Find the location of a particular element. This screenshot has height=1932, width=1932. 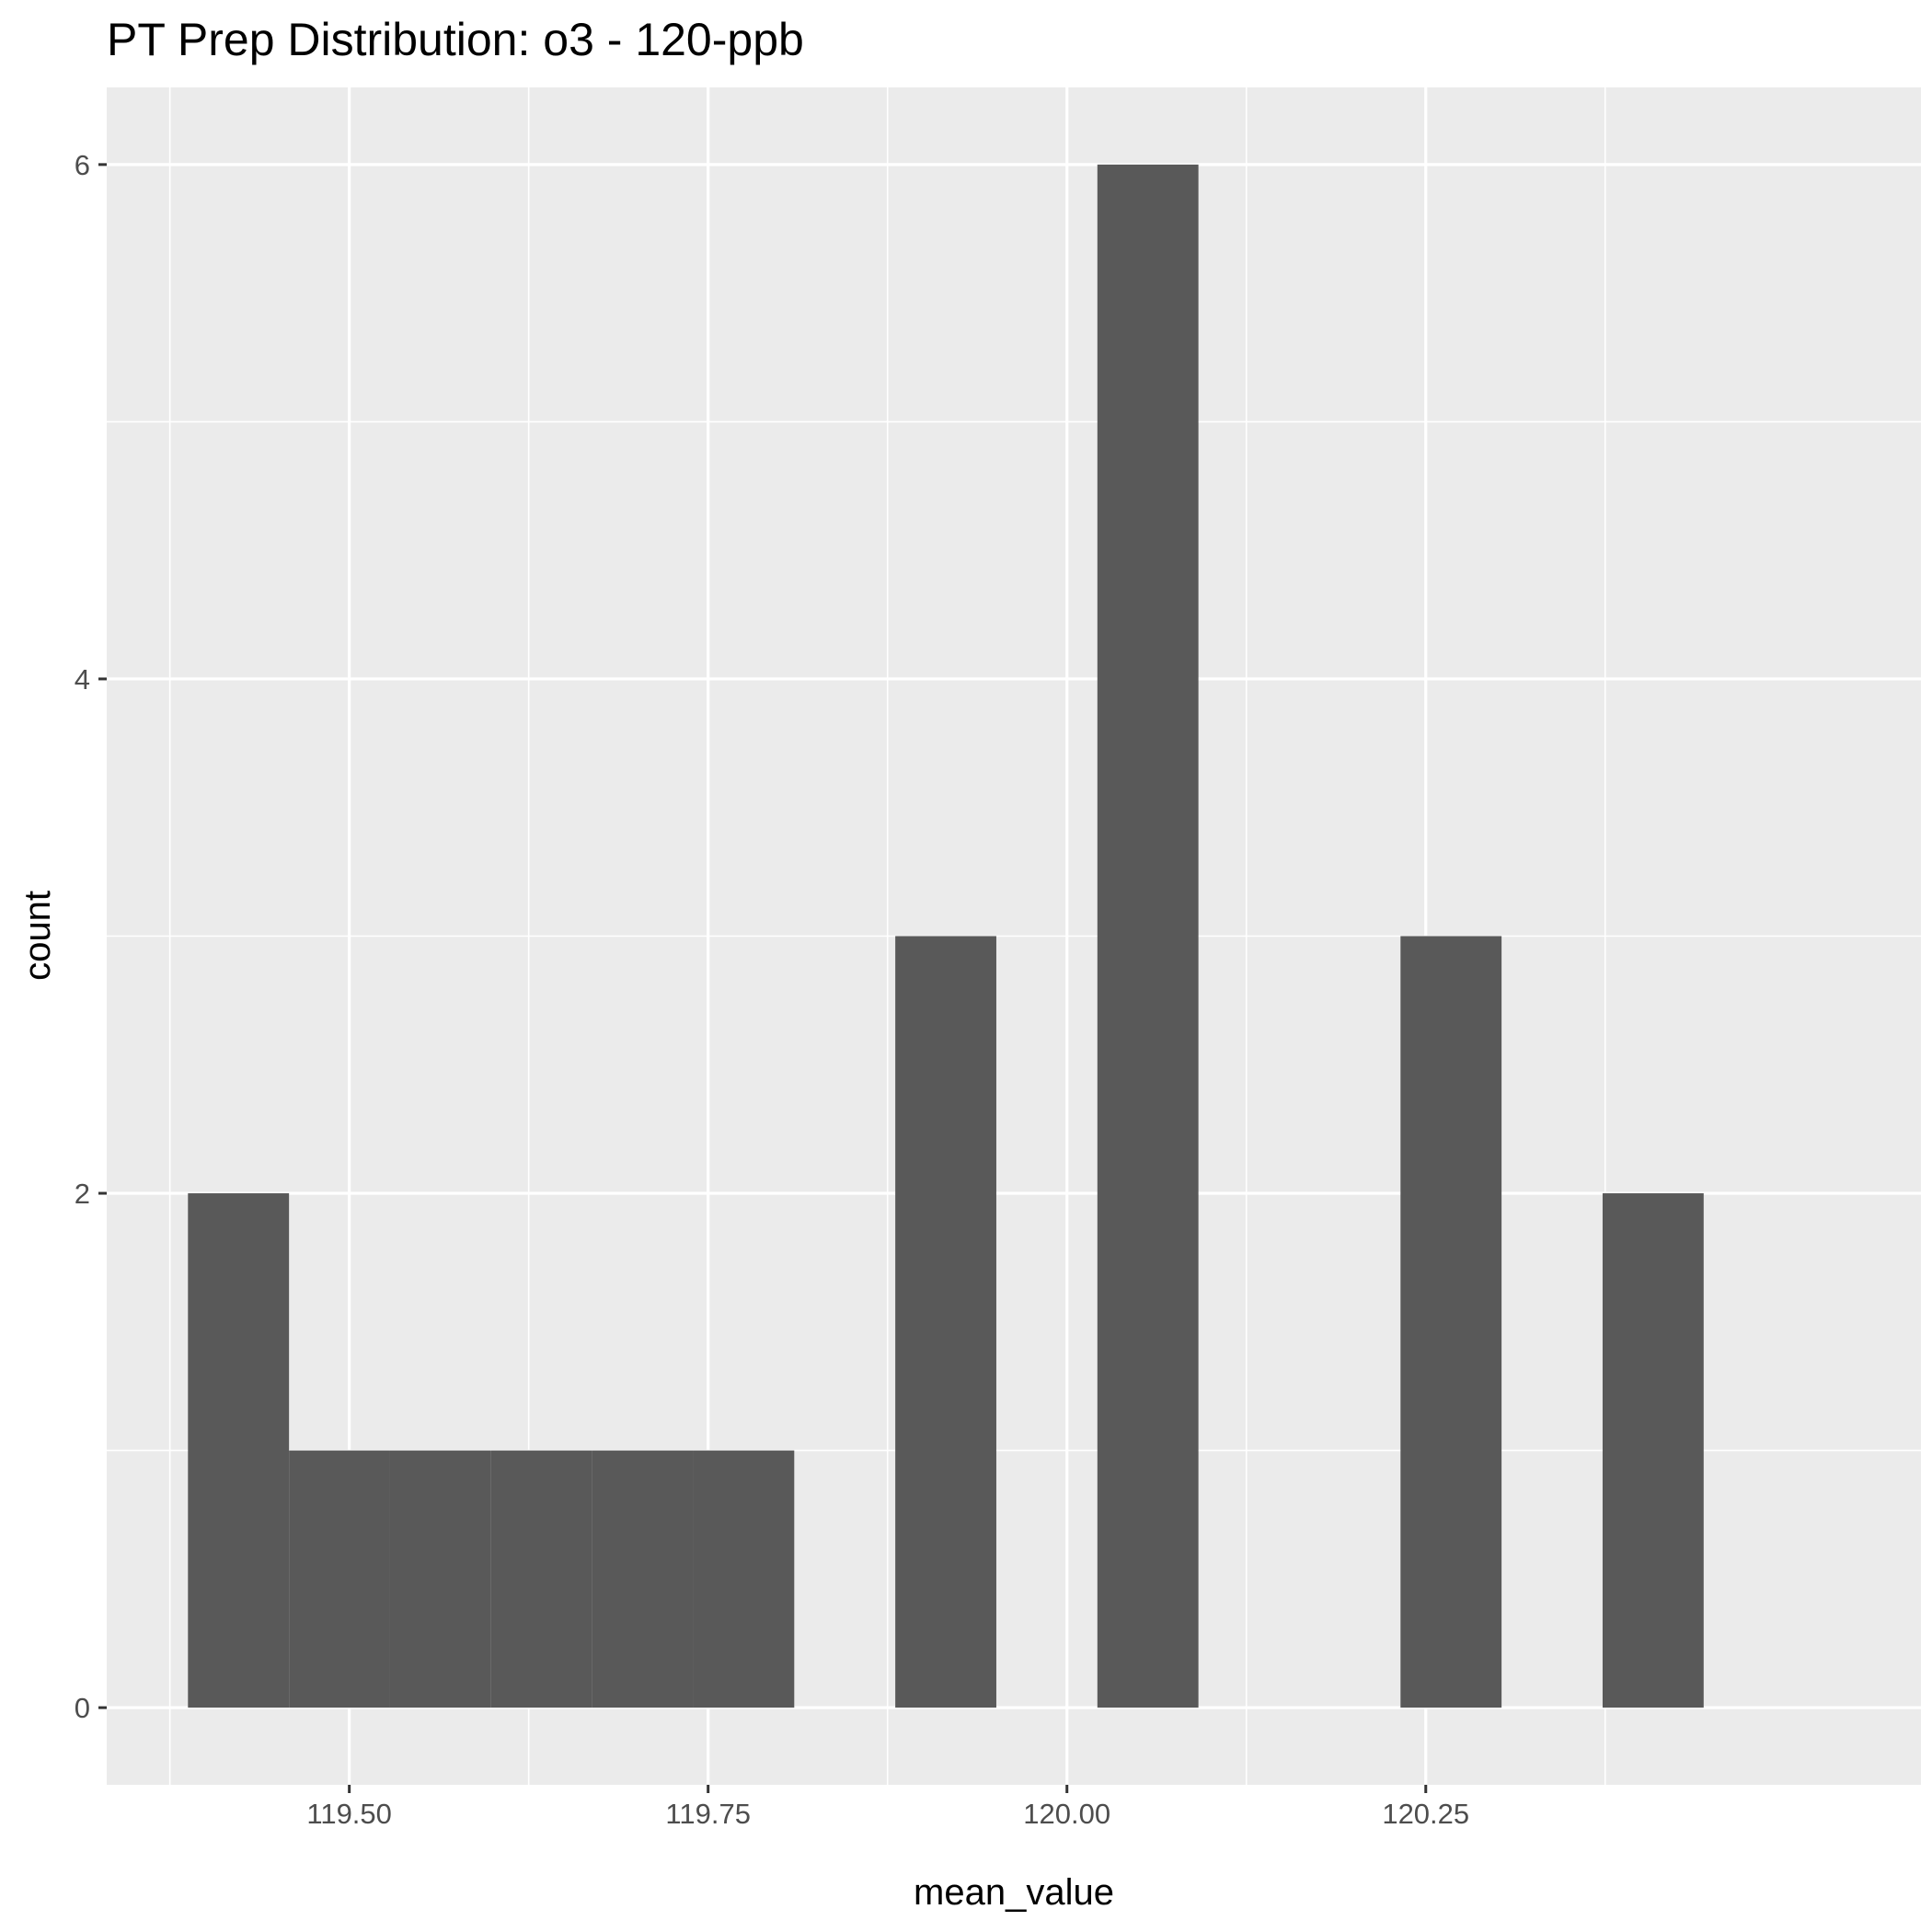

x-axis-ticks: 119.50 119.75 120.00 120.25 is located at coordinates (887, 1807).